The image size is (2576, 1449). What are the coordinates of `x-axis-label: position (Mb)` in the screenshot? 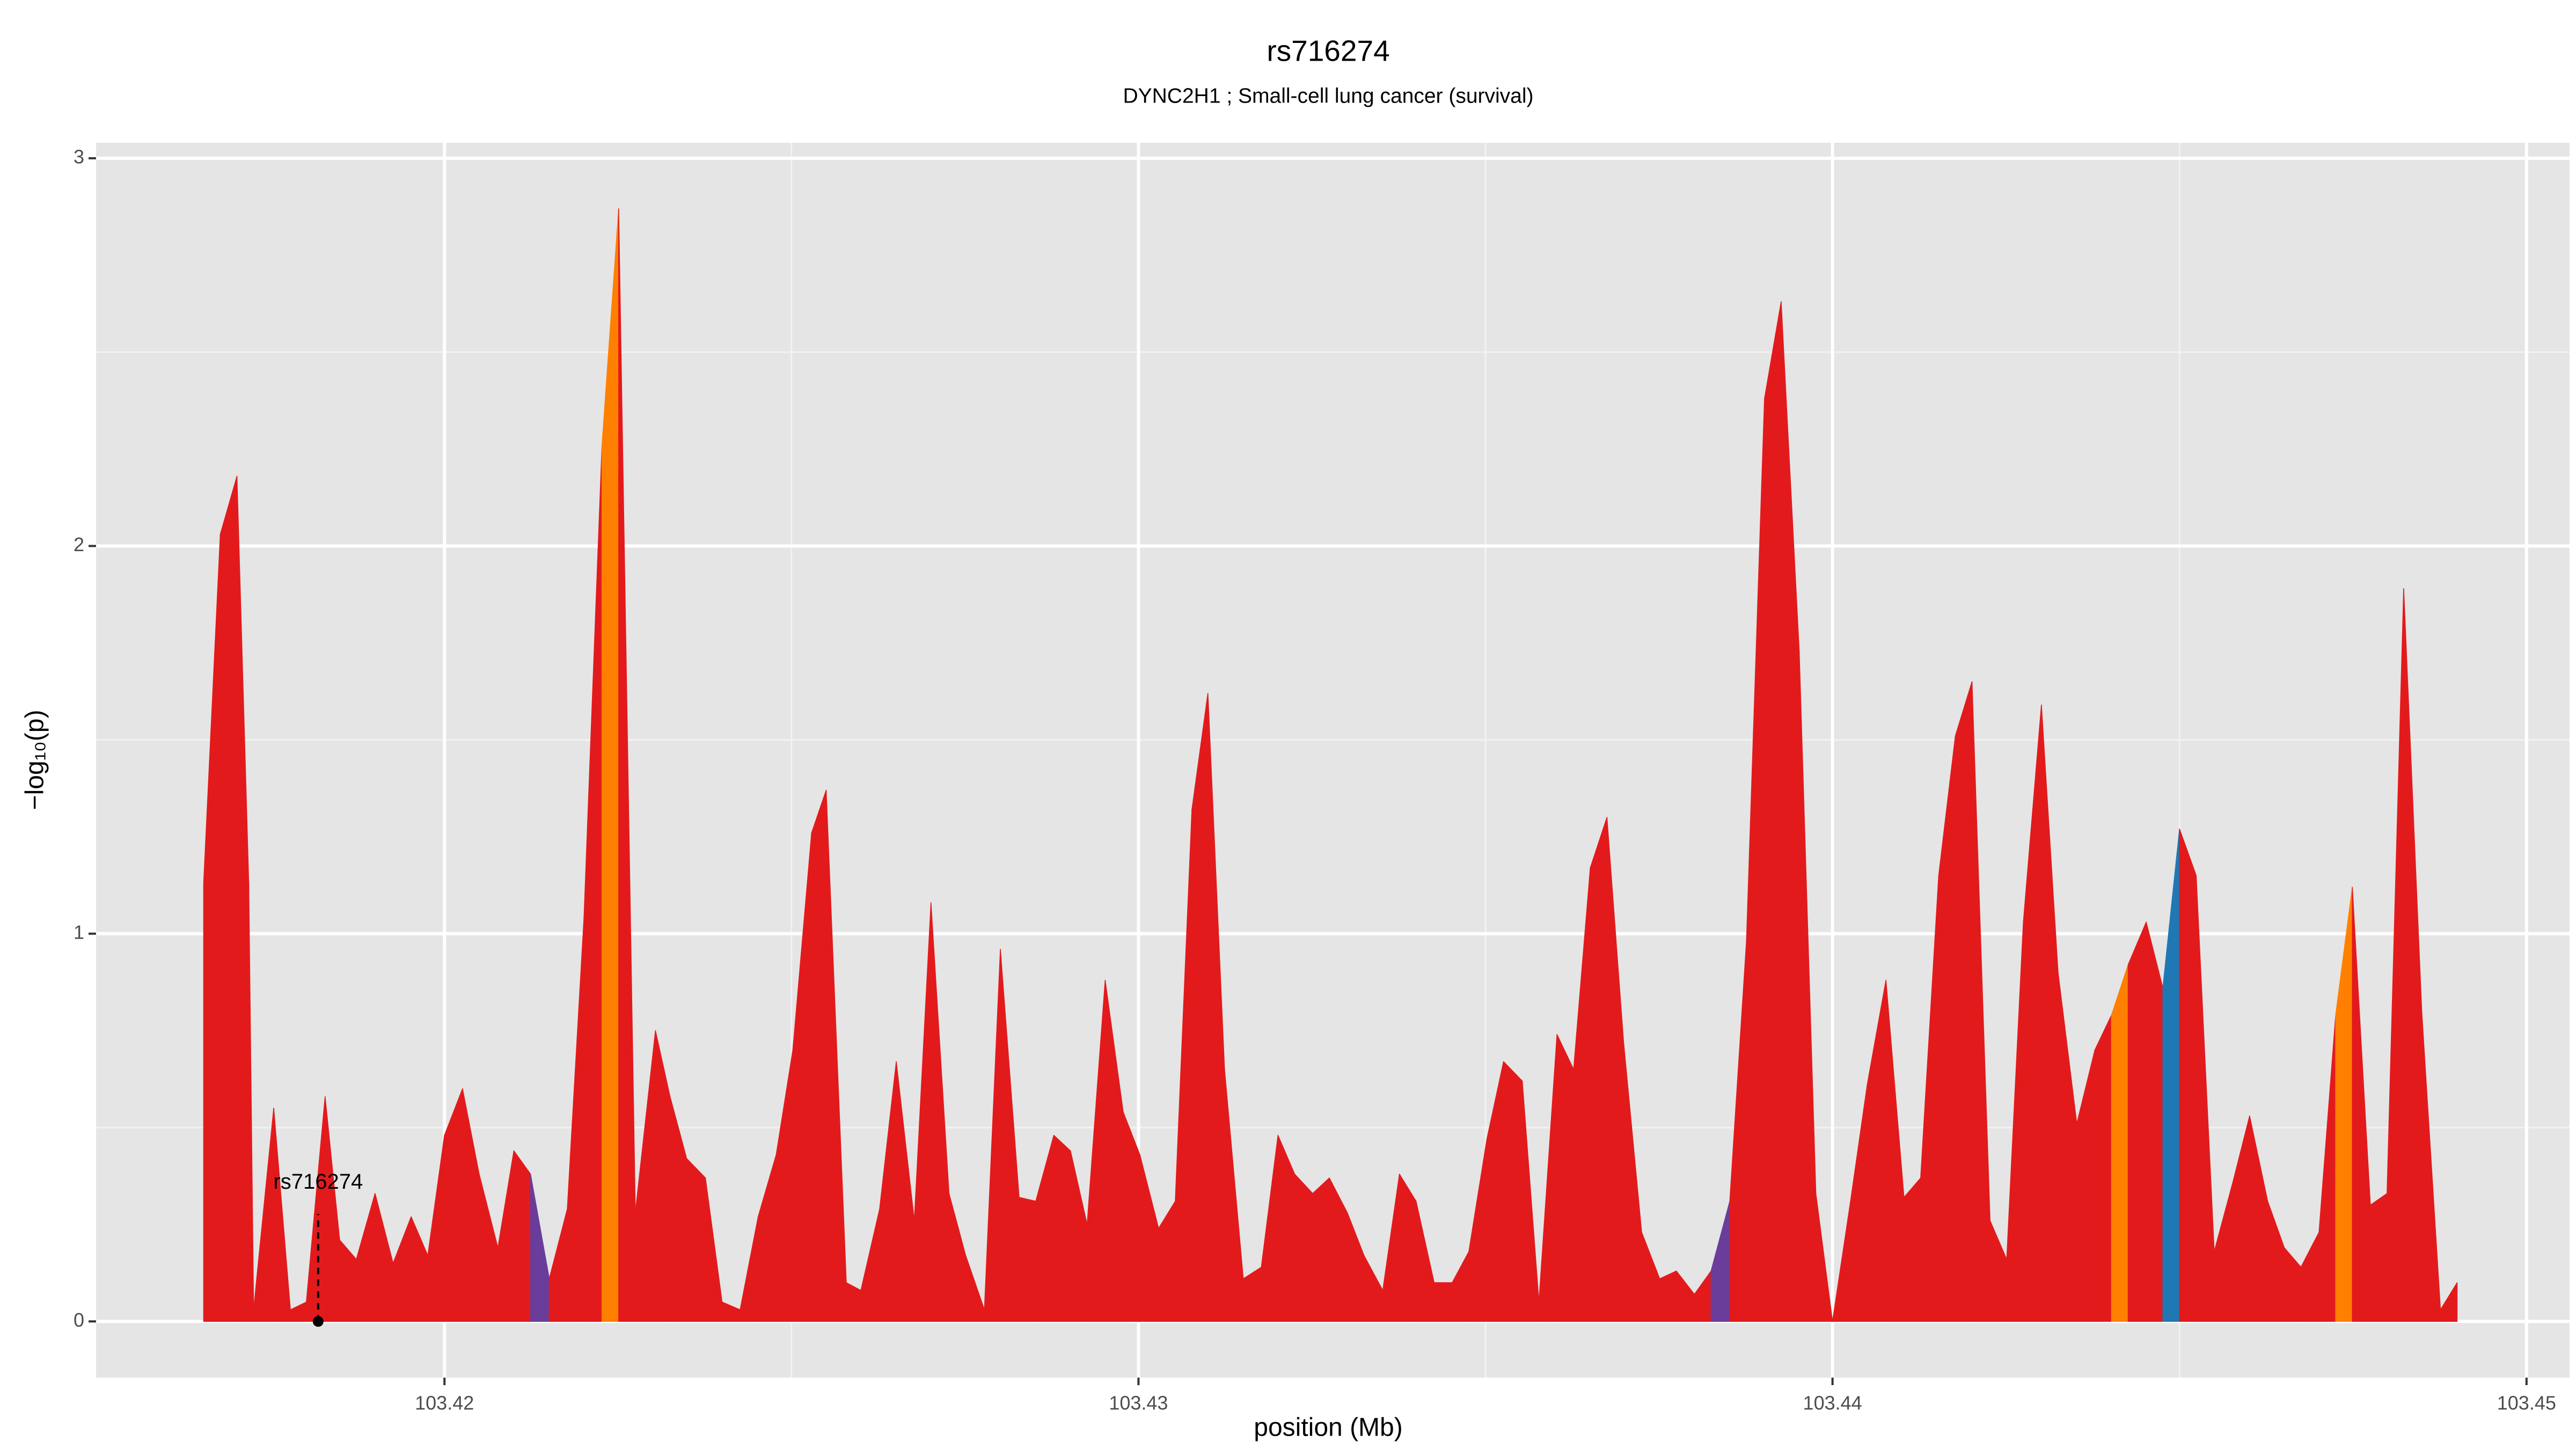 It's located at (1328, 1428).